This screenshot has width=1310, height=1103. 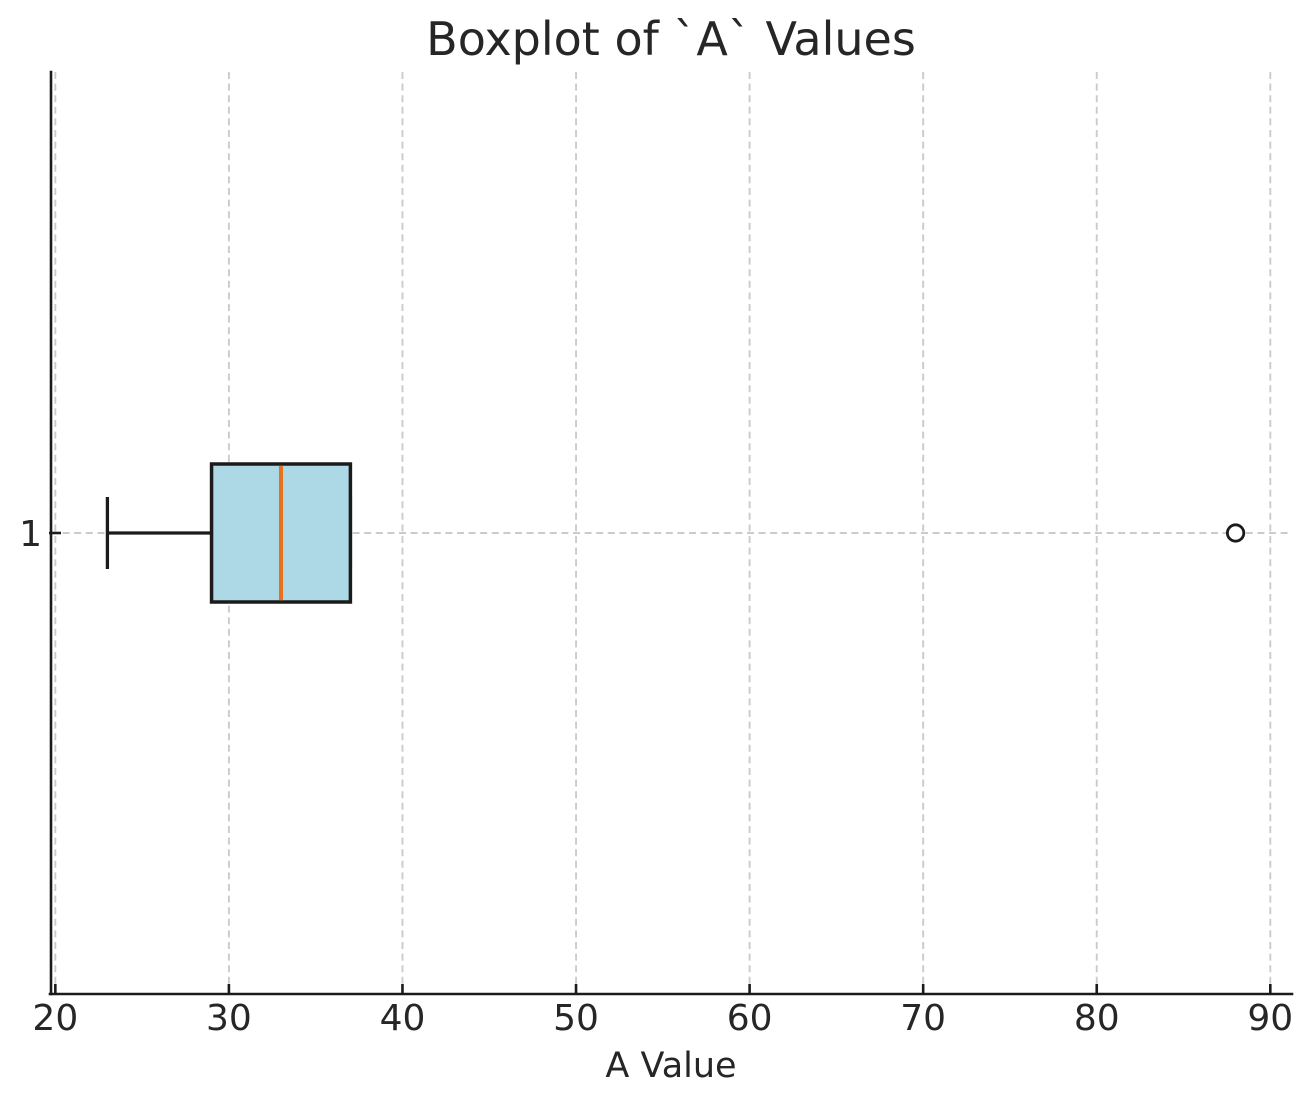 I want to click on x-tick-label: 40, so click(x=403, y=1018).